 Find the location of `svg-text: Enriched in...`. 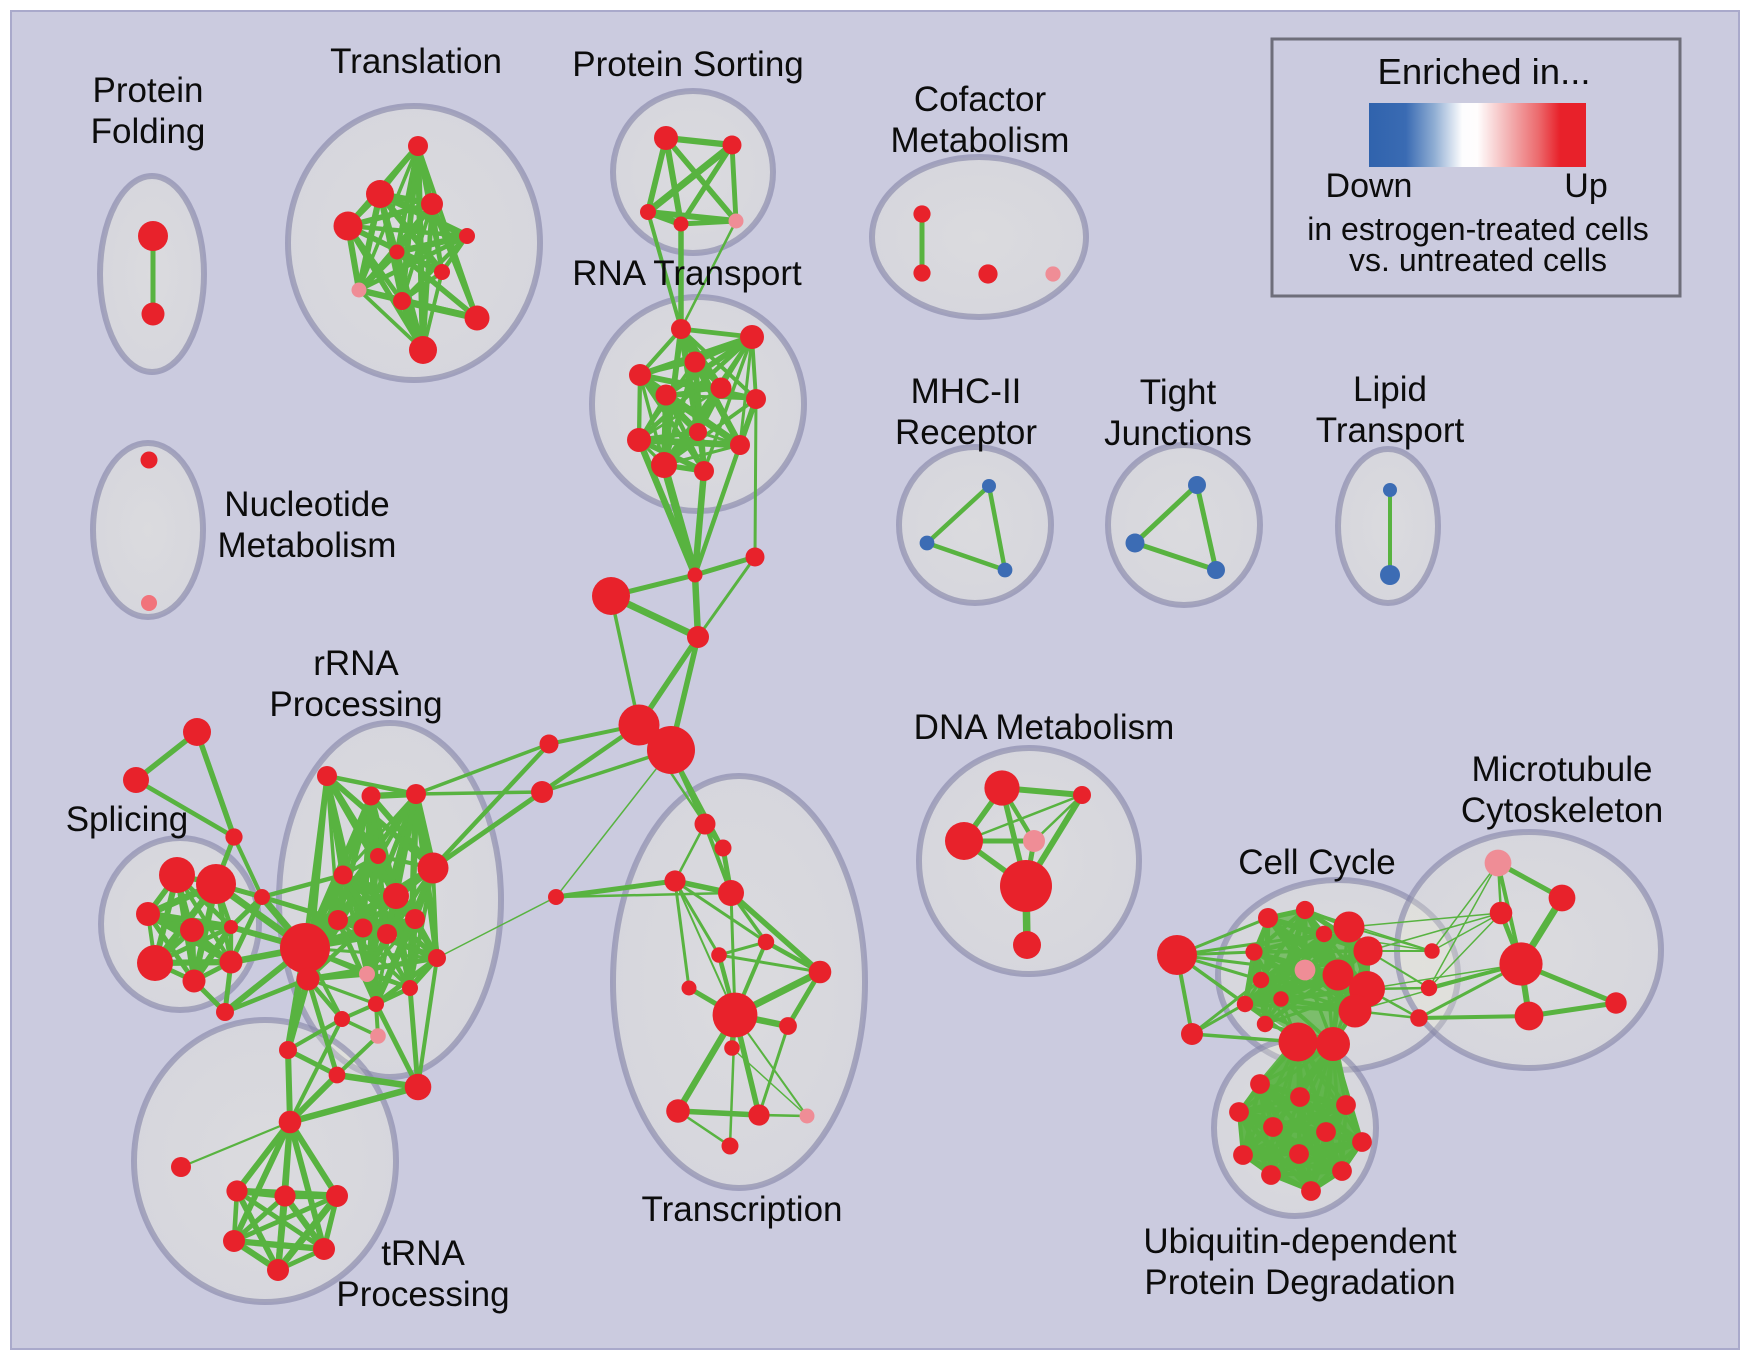

svg-text: Enriched in... is located at coordinates (1483, 71).